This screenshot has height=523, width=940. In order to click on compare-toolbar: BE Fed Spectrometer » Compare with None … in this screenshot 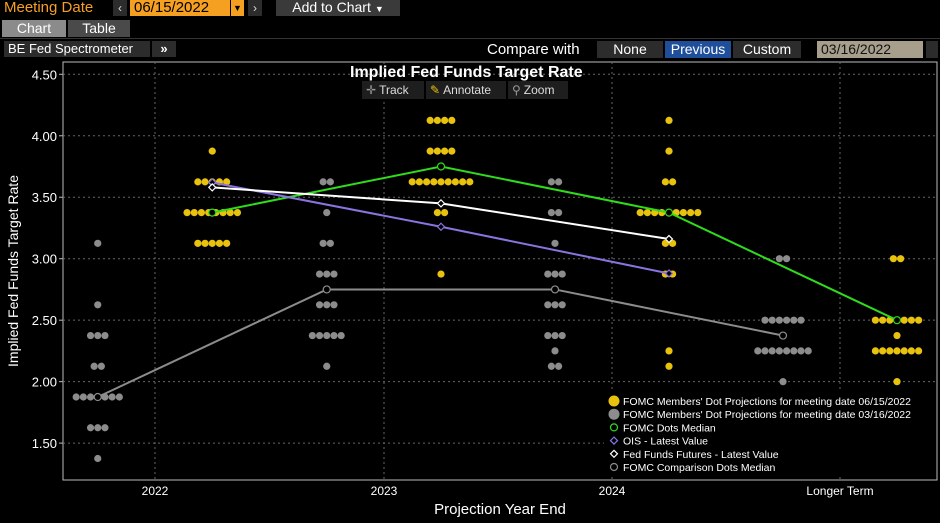, I will do `click(470, 48)`.